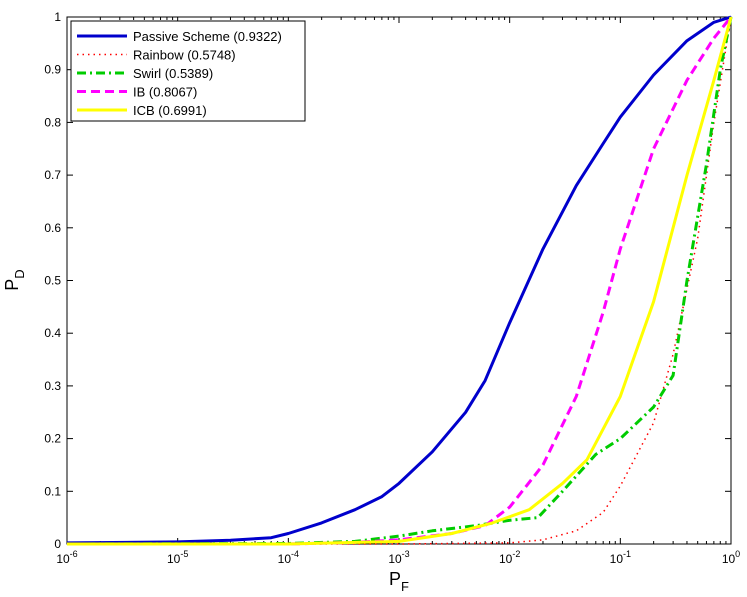 The image size is (747, 597). Describe the element at coordinates (731, 557) in the screenshot. I see `x-tick-label: 10⁰` at that location.